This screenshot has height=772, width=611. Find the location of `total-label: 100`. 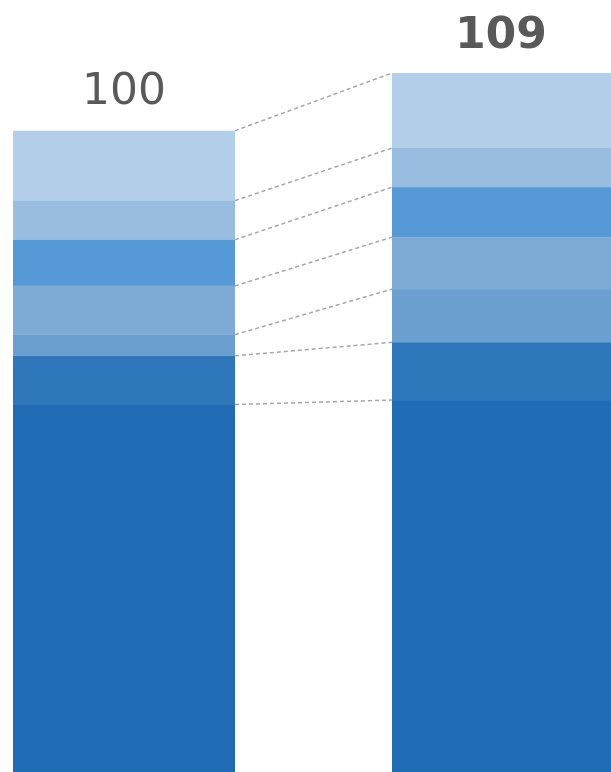

total-label: 100 is located at coordinates (124, 89).